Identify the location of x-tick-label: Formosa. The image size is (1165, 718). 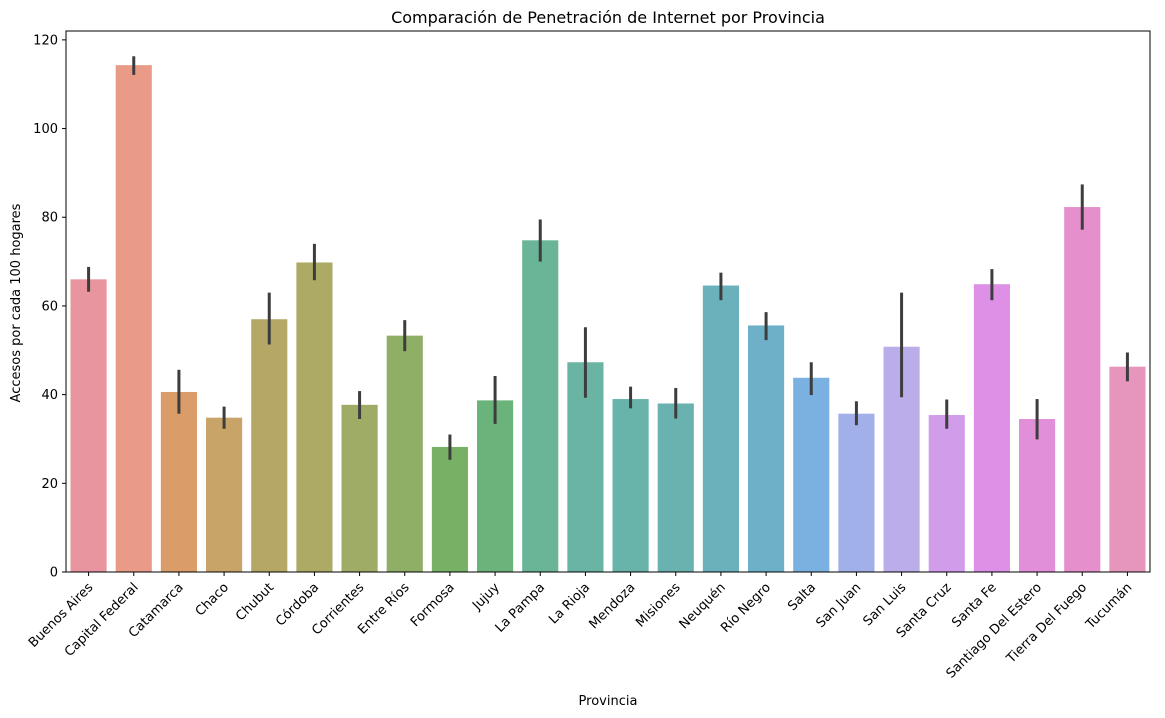
(433, 605).